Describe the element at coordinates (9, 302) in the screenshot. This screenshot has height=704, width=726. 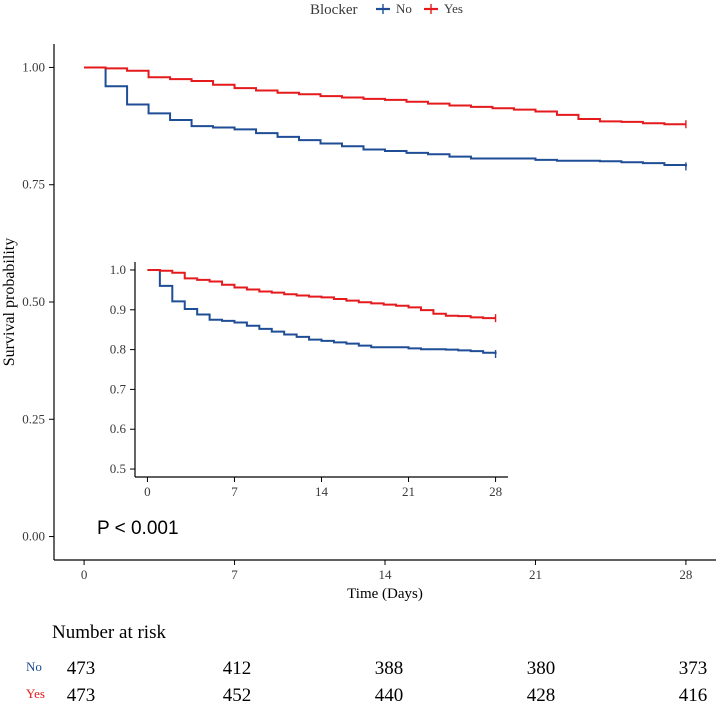
I see `y-axis-label: Survival probability` at that location.